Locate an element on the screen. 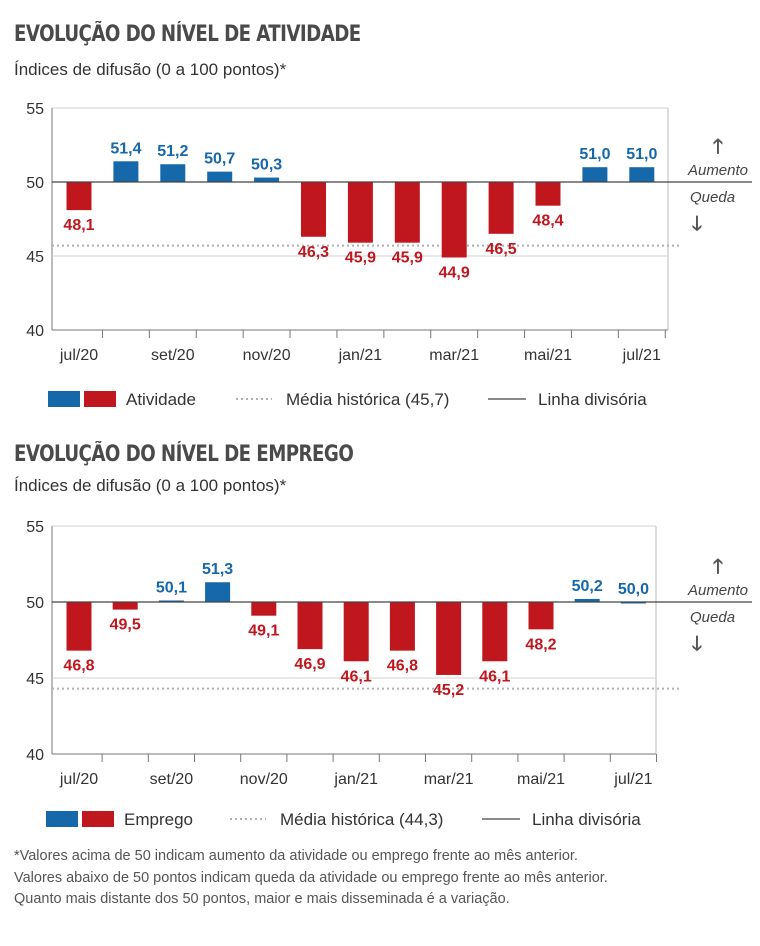 The height and width of the screenshot is (946, 760). chart-title-employment: EVOLUÇÃO DO NÍVEL DE EMPREGO is located at coordinates (184, 454).